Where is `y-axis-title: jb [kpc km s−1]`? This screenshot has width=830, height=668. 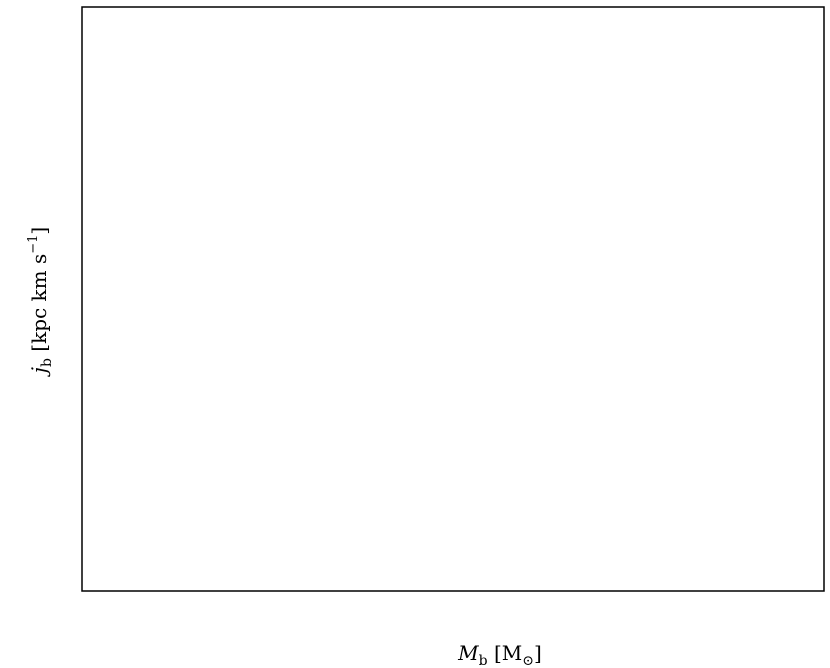
y-axis-title: jb [kpc km s−1] is located at coordinates (40, 302).